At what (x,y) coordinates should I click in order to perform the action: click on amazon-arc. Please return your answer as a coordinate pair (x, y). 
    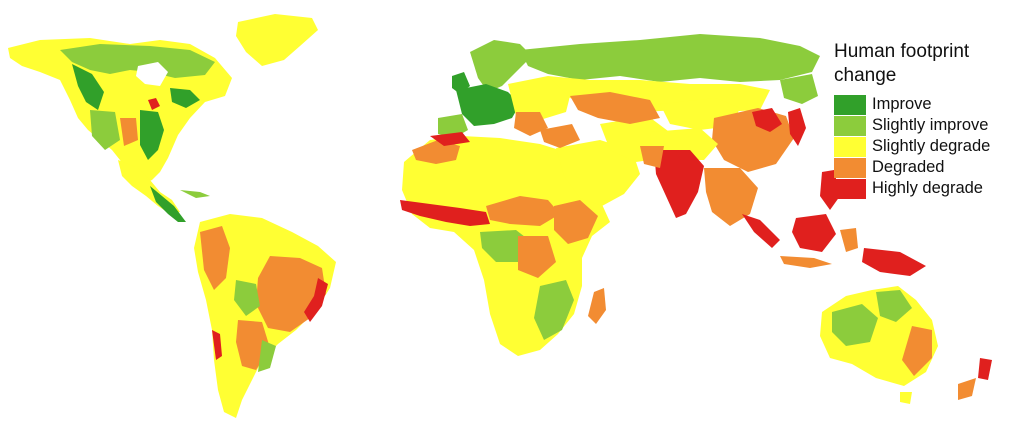
    Looking at the image, I should click on (215, 258).